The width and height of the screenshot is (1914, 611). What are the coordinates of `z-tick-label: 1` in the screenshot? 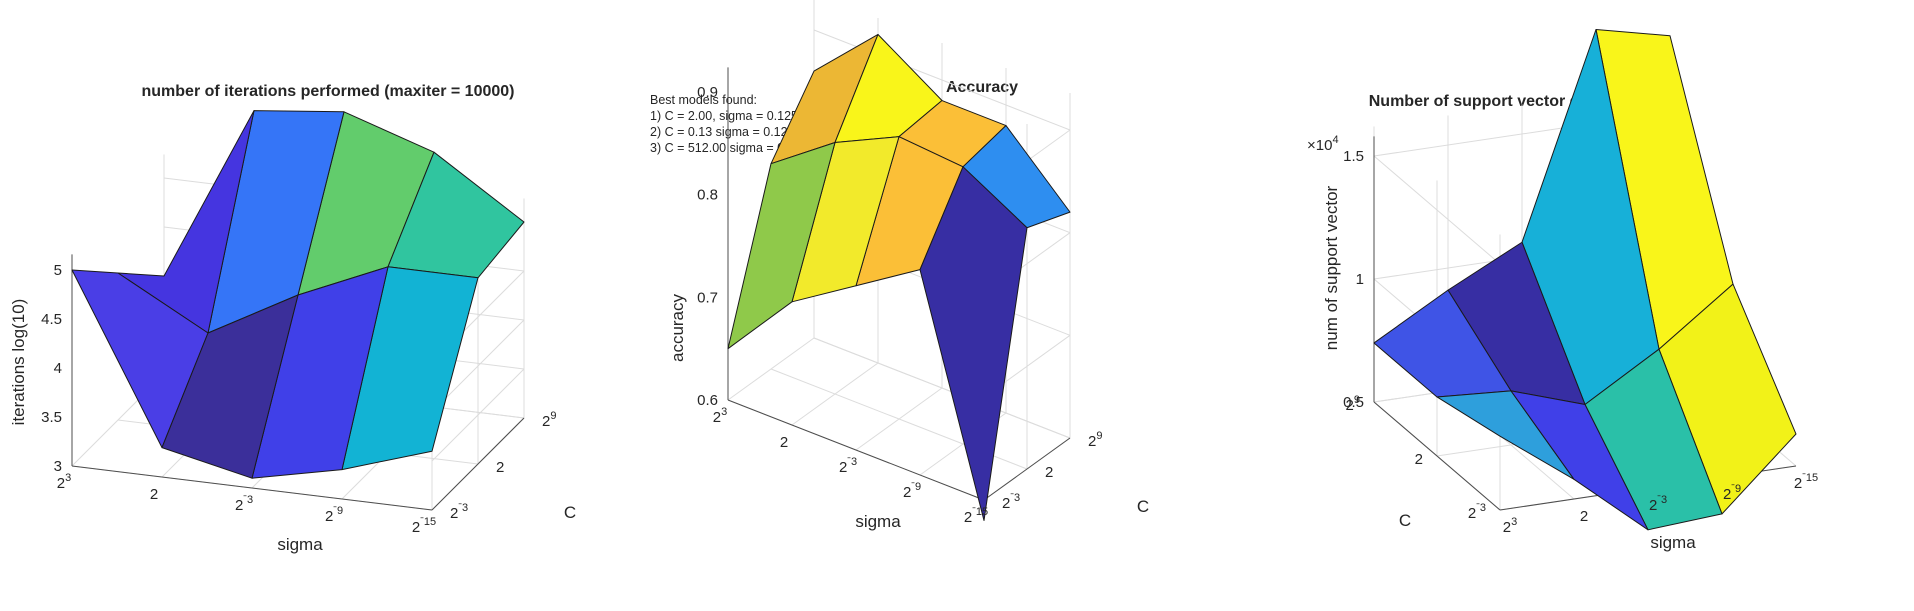 It's located at (1360, 279).